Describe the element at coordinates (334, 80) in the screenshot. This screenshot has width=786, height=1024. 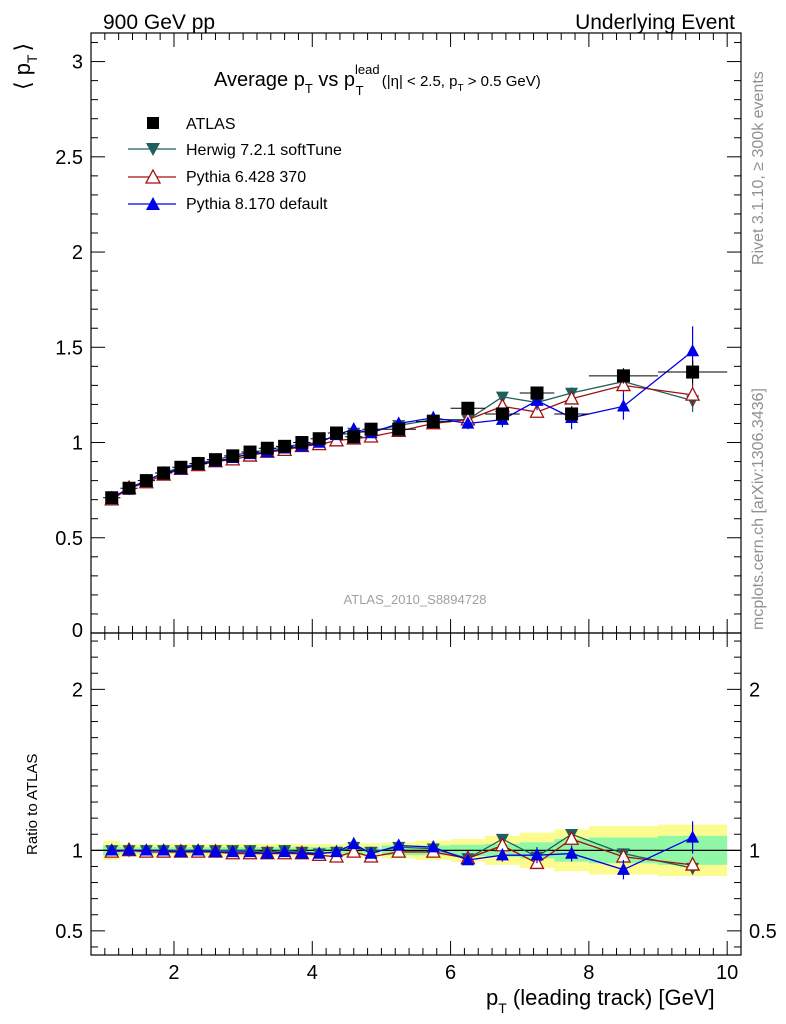
I see `title-middle: vs p` at that location.